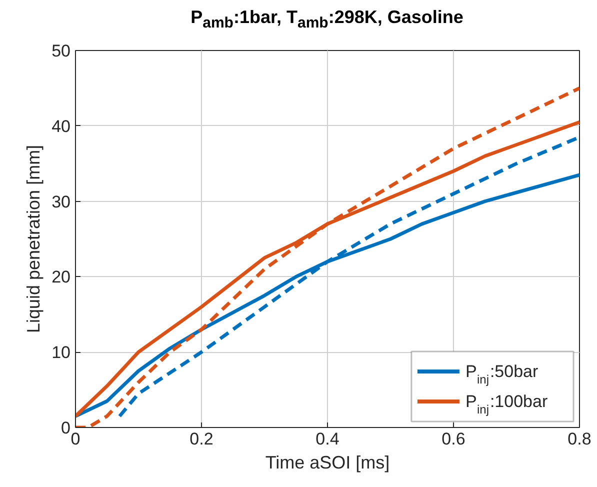 The image size is (597, 487). Describe the element at coordinates (327, 20) in the screenshot. I see `chart-title: P$_{amb}$:1bar, T$_{amb}$:298K, Gasoline` at that location.